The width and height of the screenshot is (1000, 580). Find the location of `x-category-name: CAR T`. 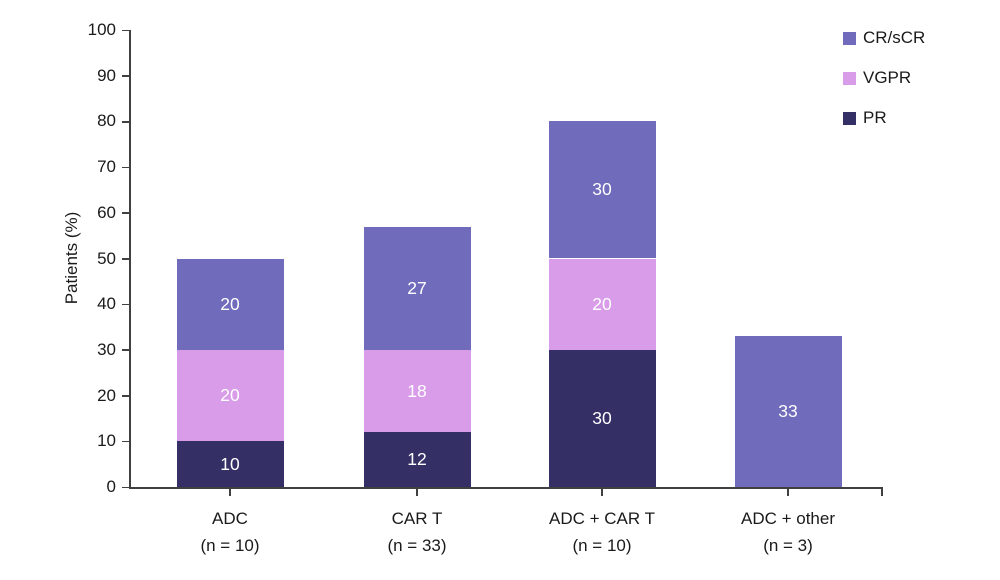

x-category-name: CAR T is located at coordinates (417, 518).